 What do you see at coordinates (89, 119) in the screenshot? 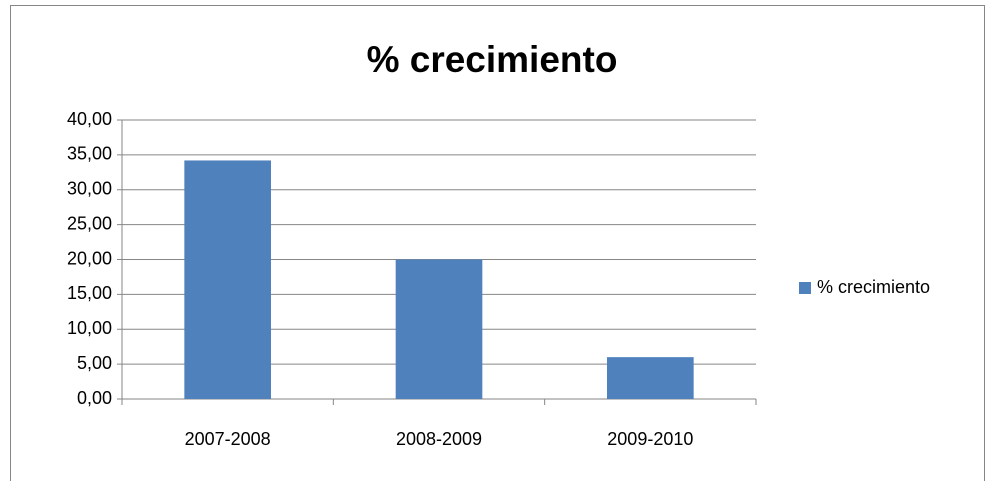
I see `y-tick-label: 40,00` at bounding box center [89, 119].